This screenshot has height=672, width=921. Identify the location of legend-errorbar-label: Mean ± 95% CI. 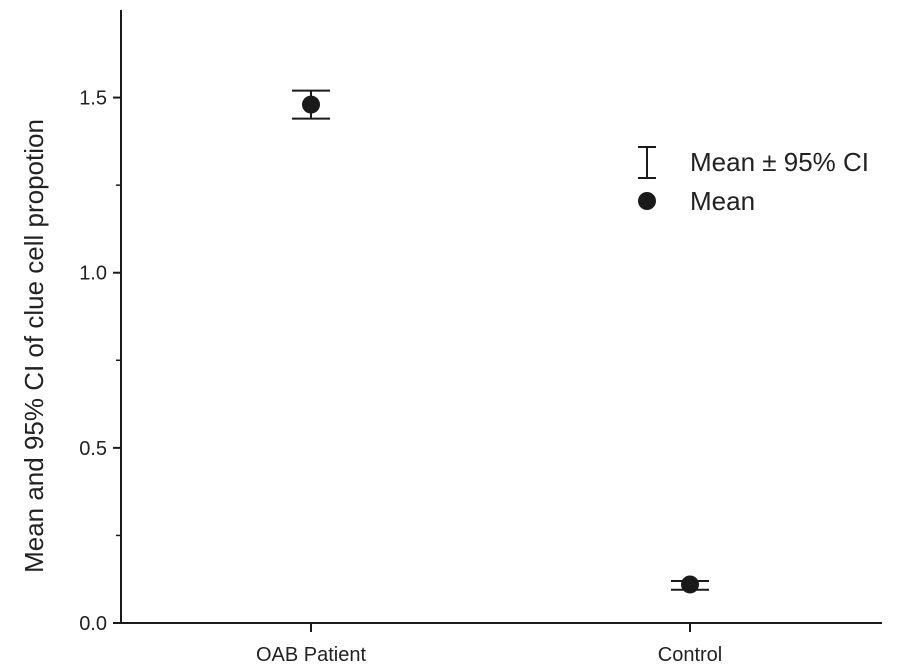
(779, 162).